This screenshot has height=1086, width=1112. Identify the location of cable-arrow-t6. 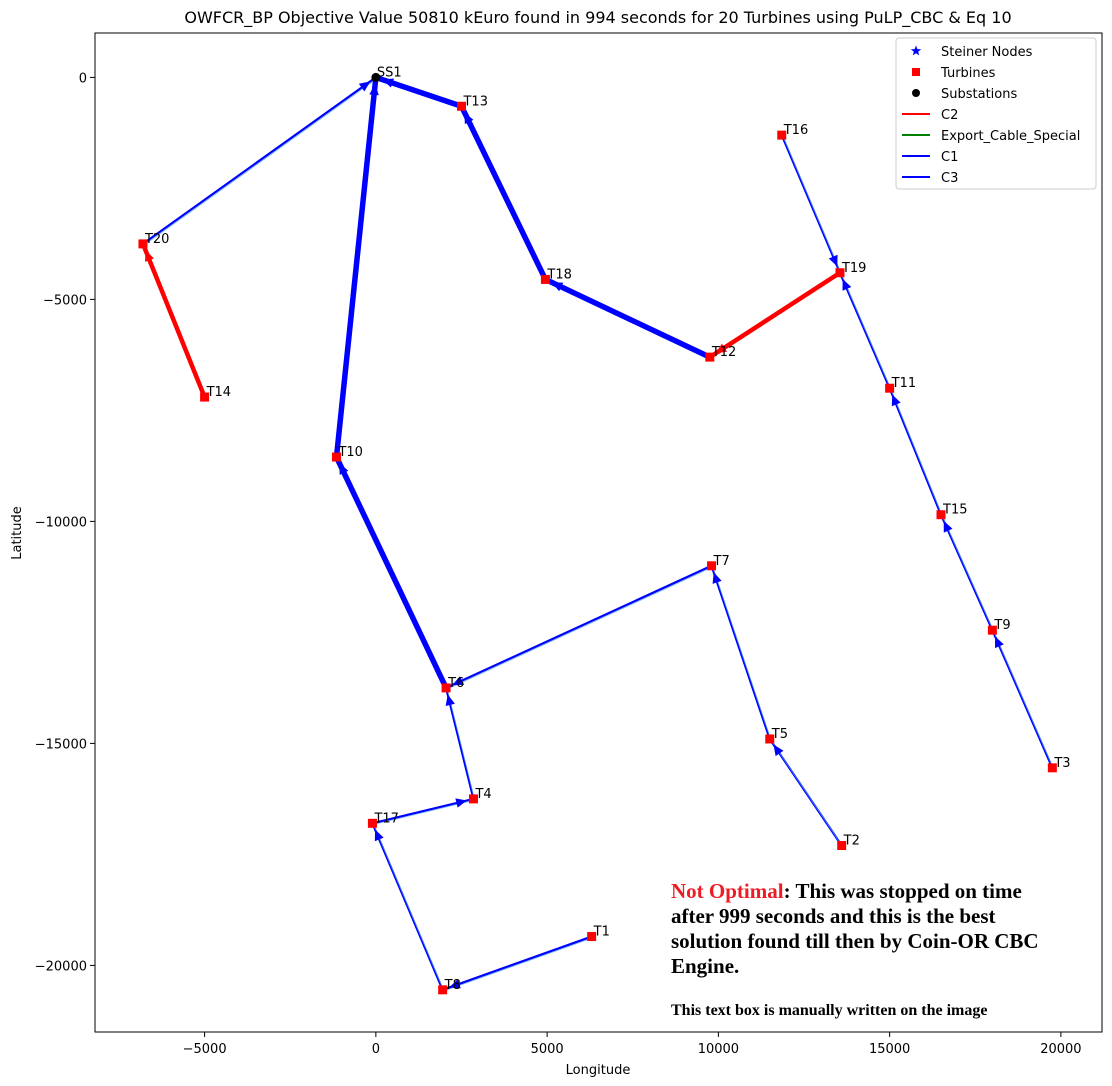
(344, 469).